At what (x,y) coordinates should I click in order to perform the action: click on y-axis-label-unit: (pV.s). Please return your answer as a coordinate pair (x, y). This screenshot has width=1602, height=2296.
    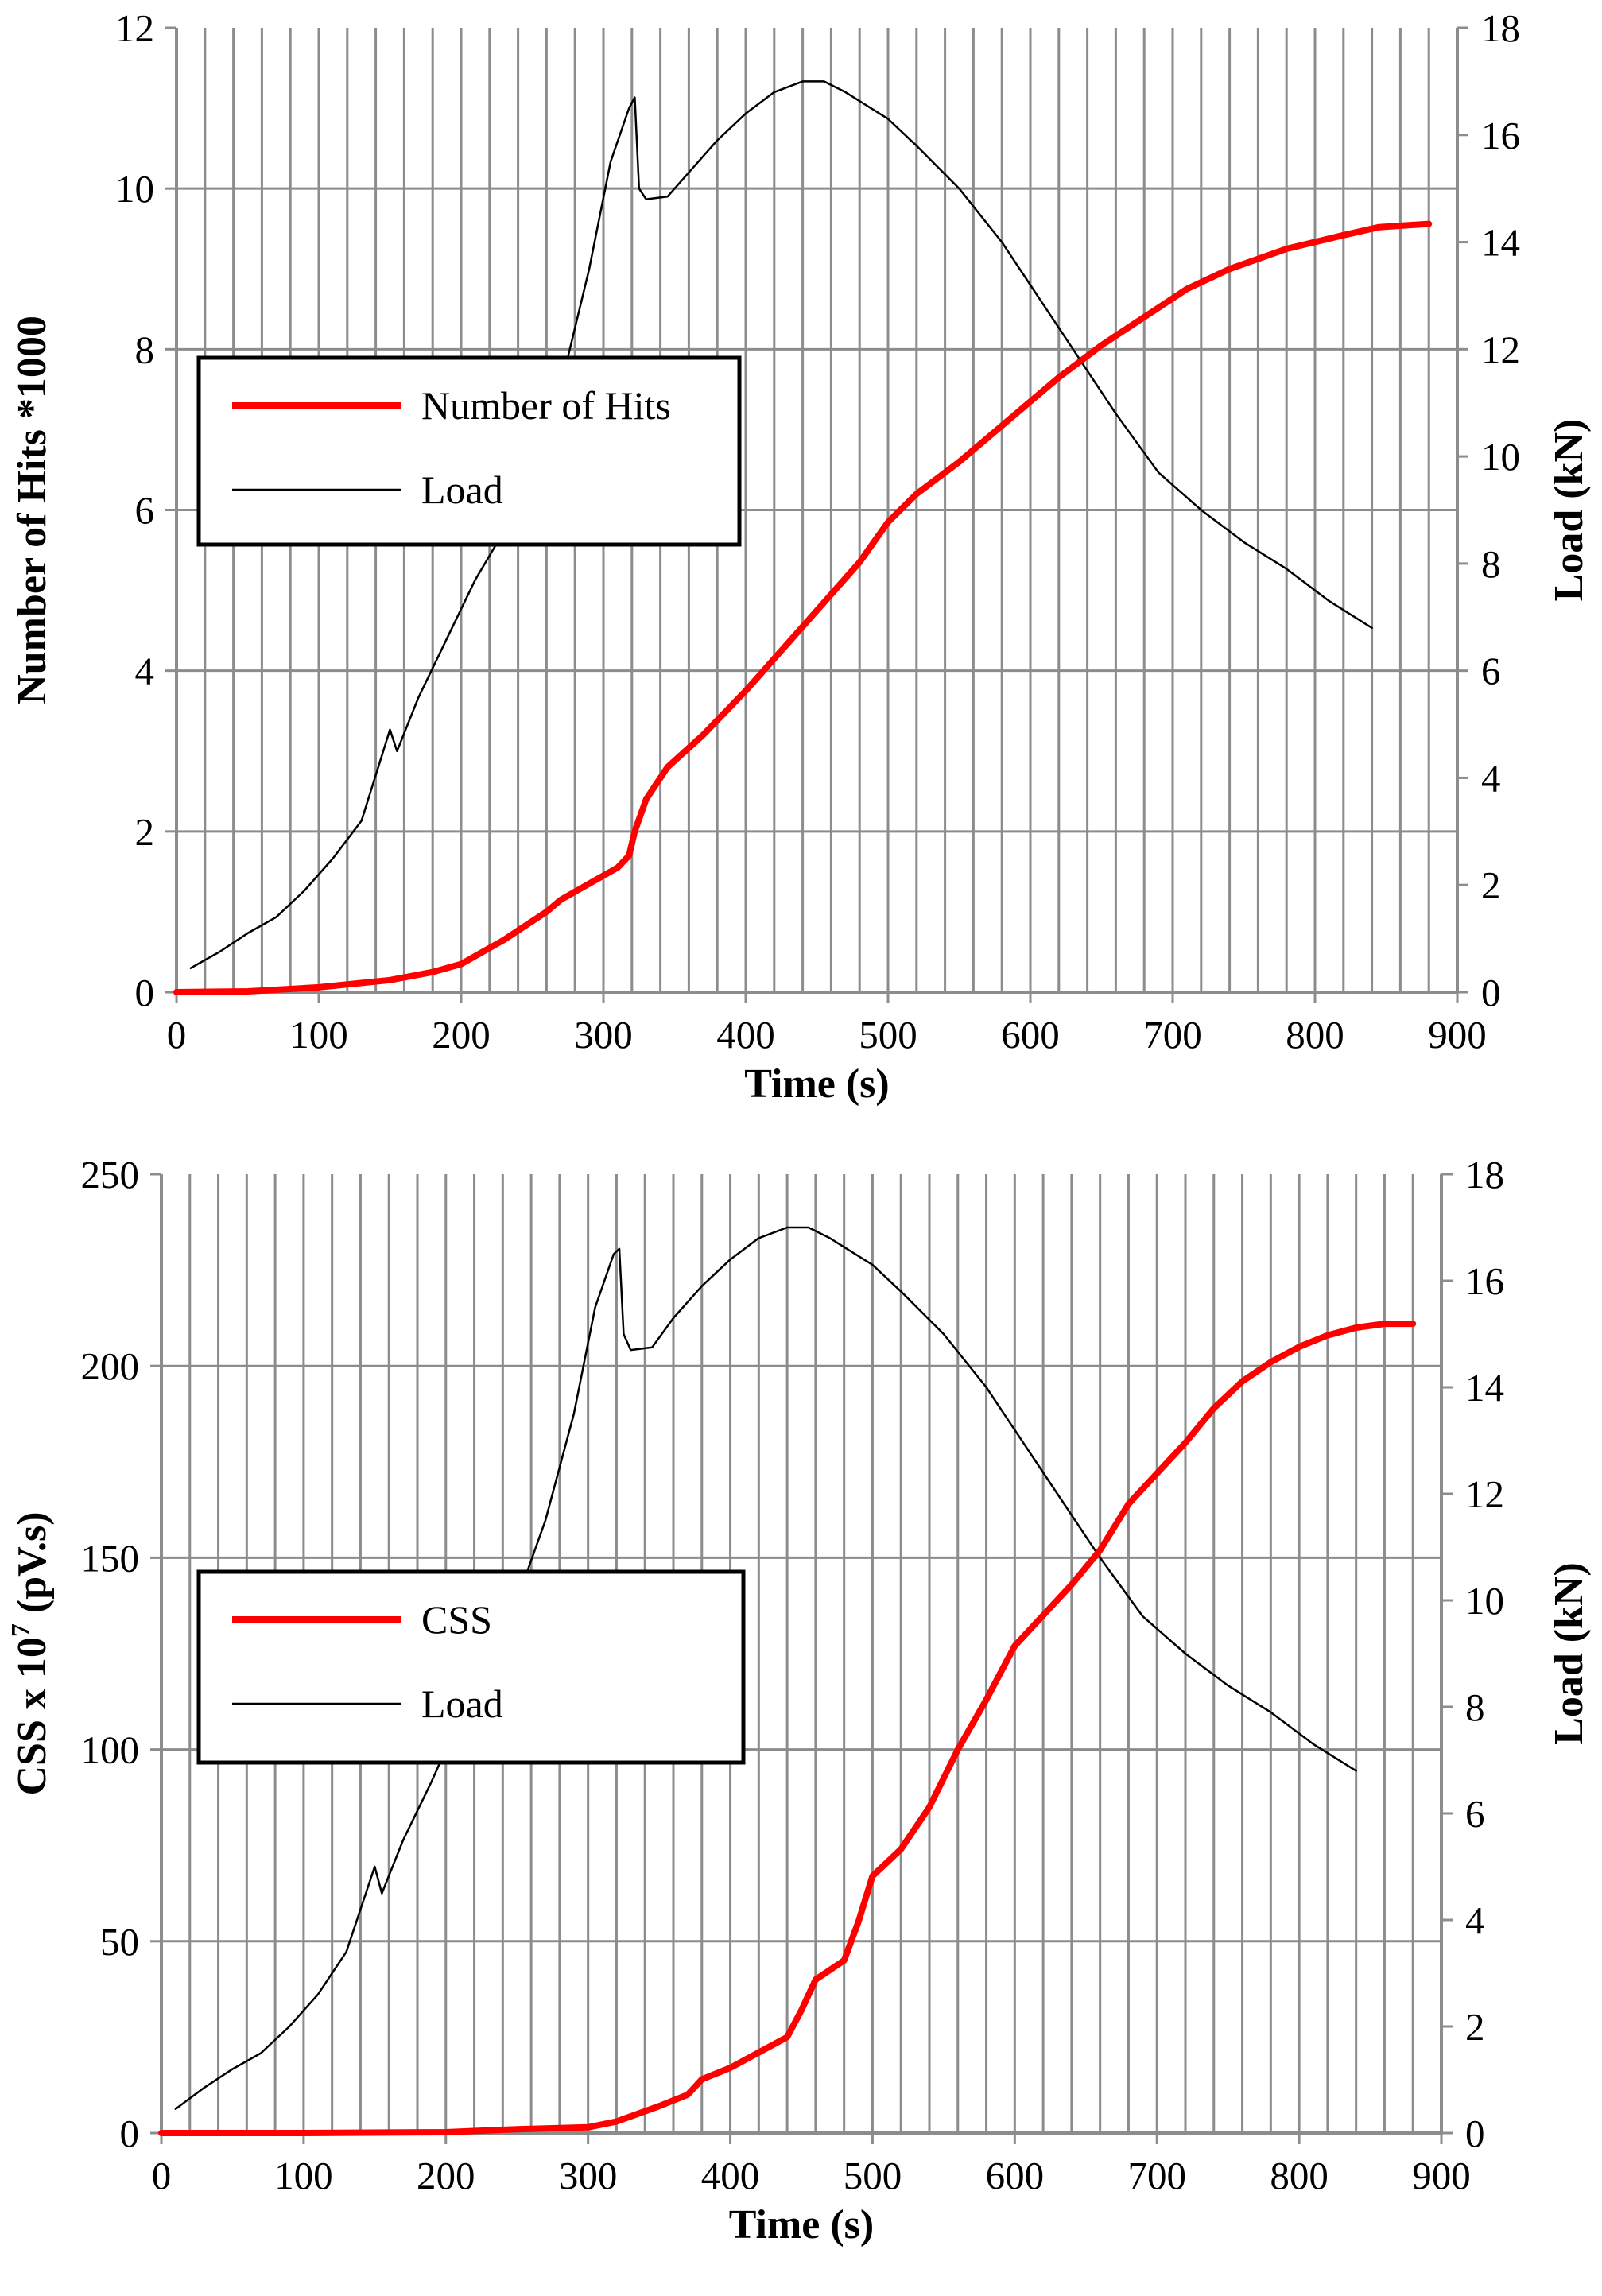
    Looking at the image, I should click on (32, 1567).